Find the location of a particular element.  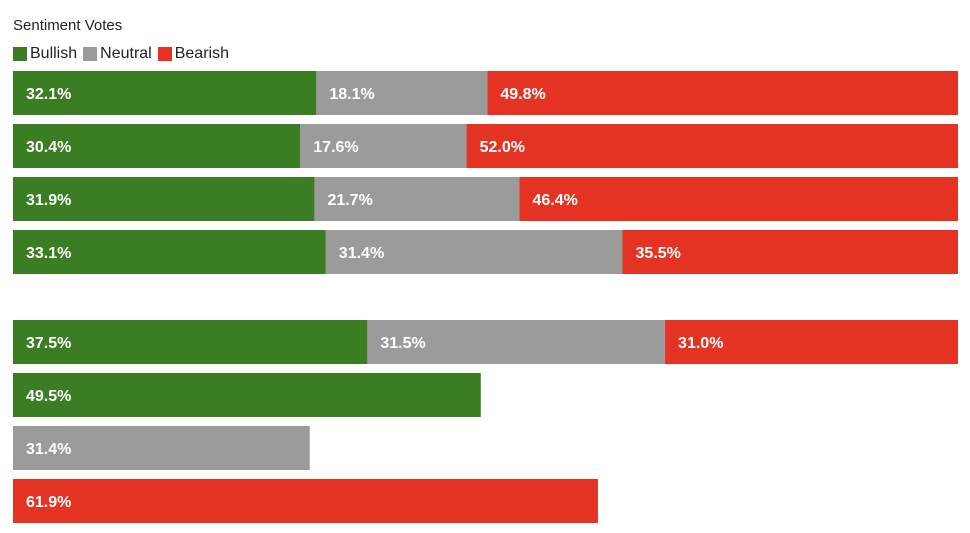

legend-swatch-bullish is located at coordinates (20, 54).